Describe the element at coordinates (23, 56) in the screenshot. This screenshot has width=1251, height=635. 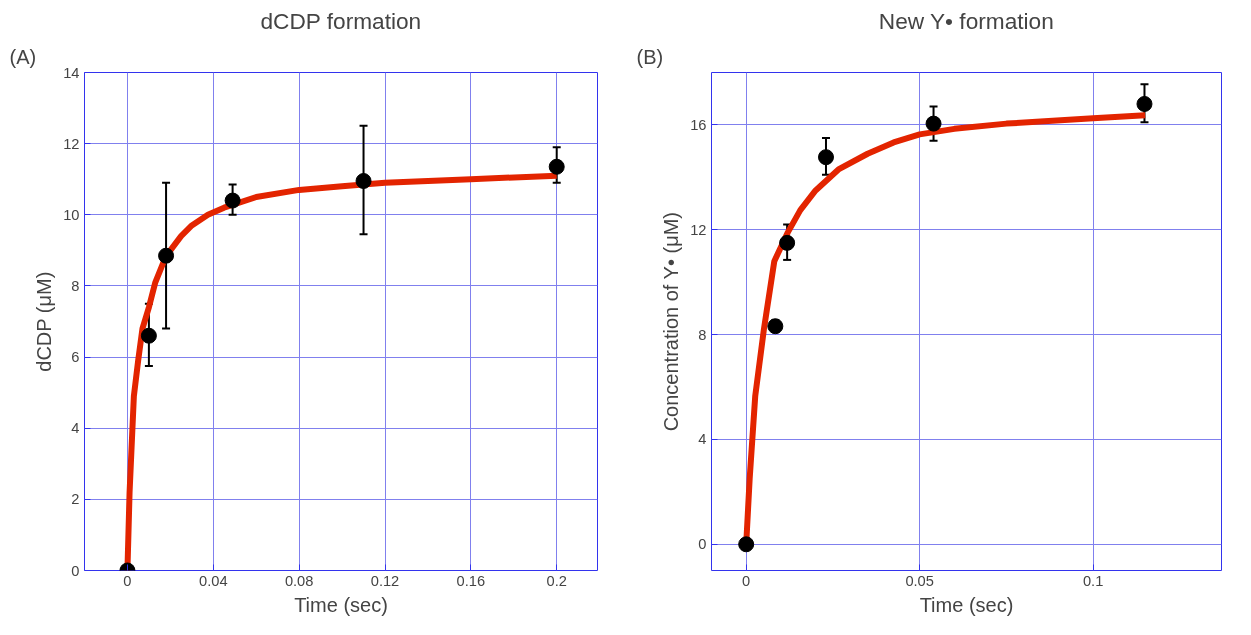
I see `text: (A)` at that location.